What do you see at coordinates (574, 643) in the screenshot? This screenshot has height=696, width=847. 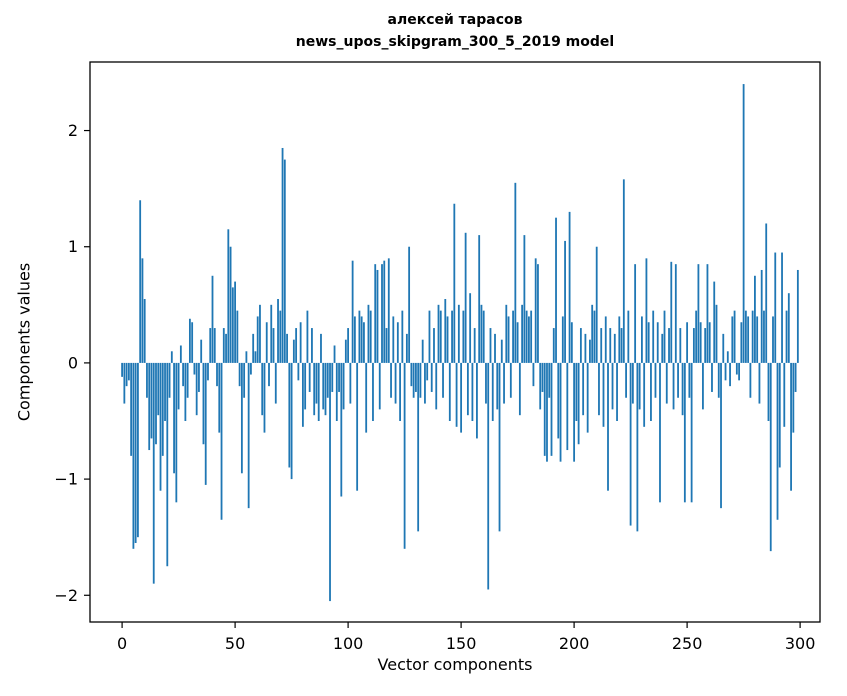 I see `x-tick-label: 200` at bounding box center [574, 643].